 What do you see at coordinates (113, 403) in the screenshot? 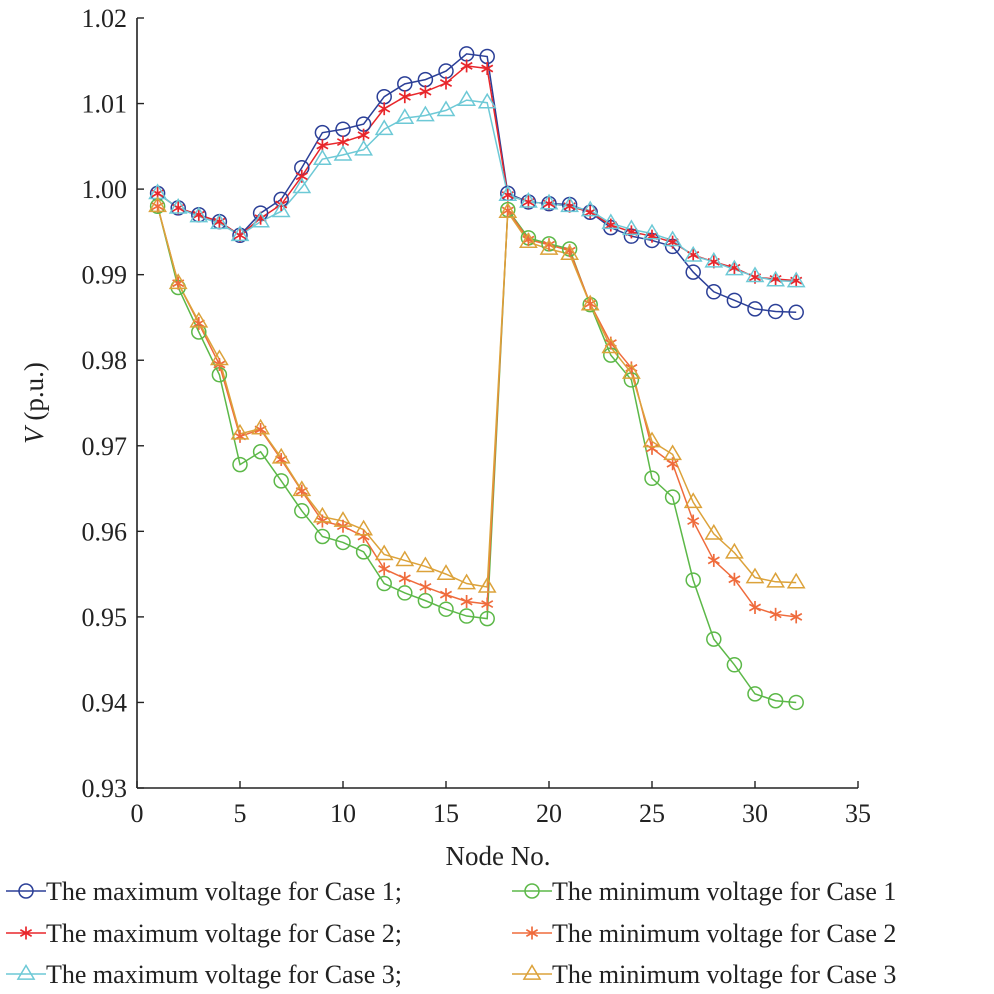
I see `y-ticks: 0.93 0.94 0.95 0.96 0.97 0.98 0.99 1.00 1.01 1.02` at bounding box center [113, 403].